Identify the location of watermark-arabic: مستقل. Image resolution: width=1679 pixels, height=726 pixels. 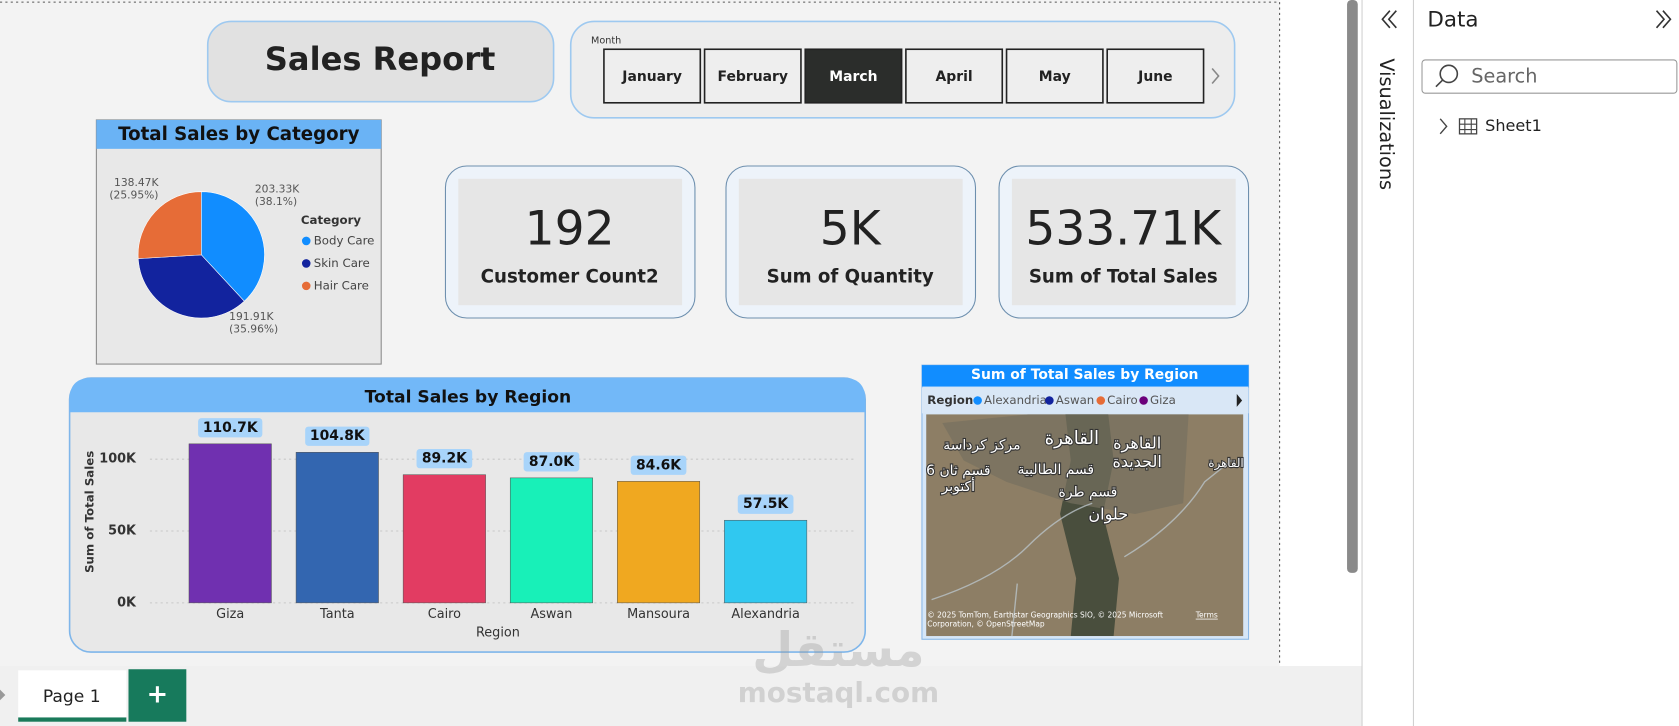
(838, 650).